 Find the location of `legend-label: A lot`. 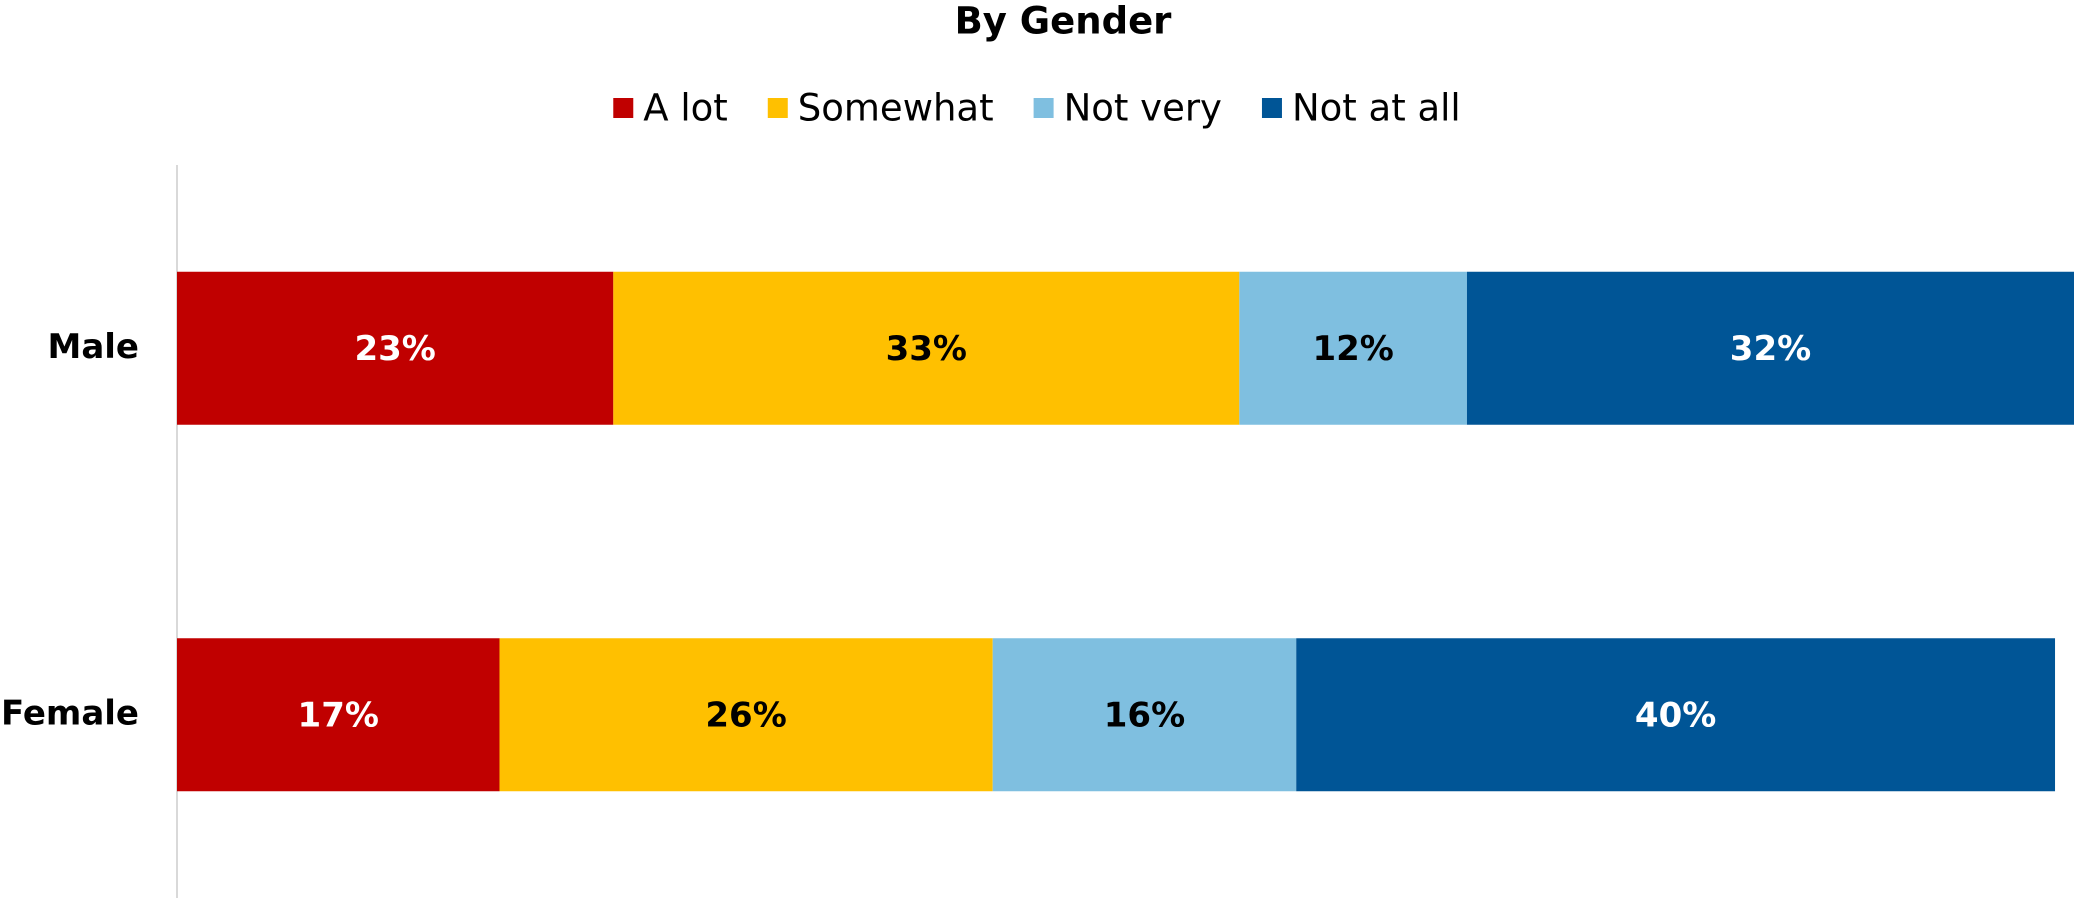

legend-label: A lot is located at coordinates (685, 108).